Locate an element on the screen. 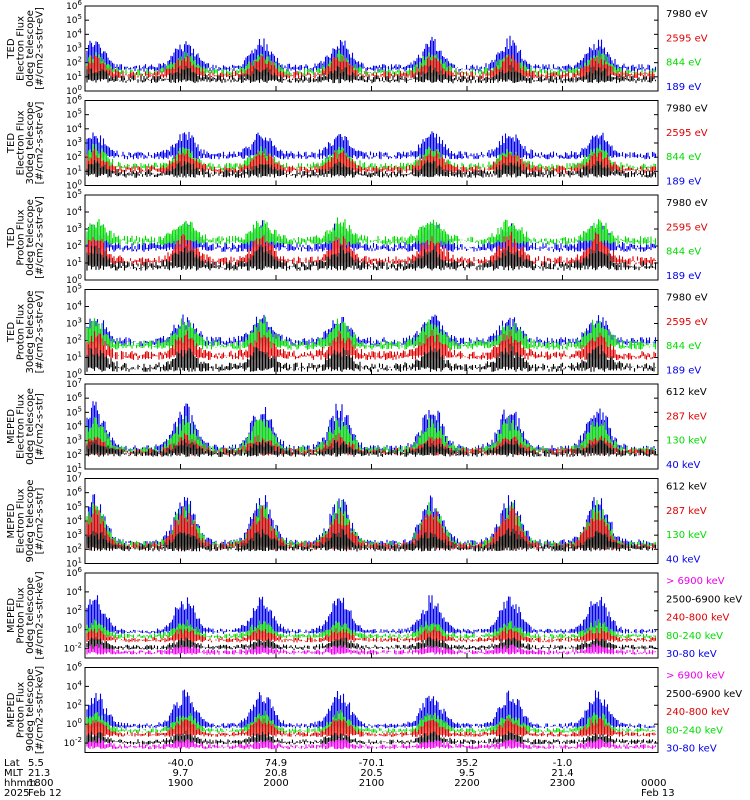  x-axis-row-label: MLT is located at coordinates (14, 773).